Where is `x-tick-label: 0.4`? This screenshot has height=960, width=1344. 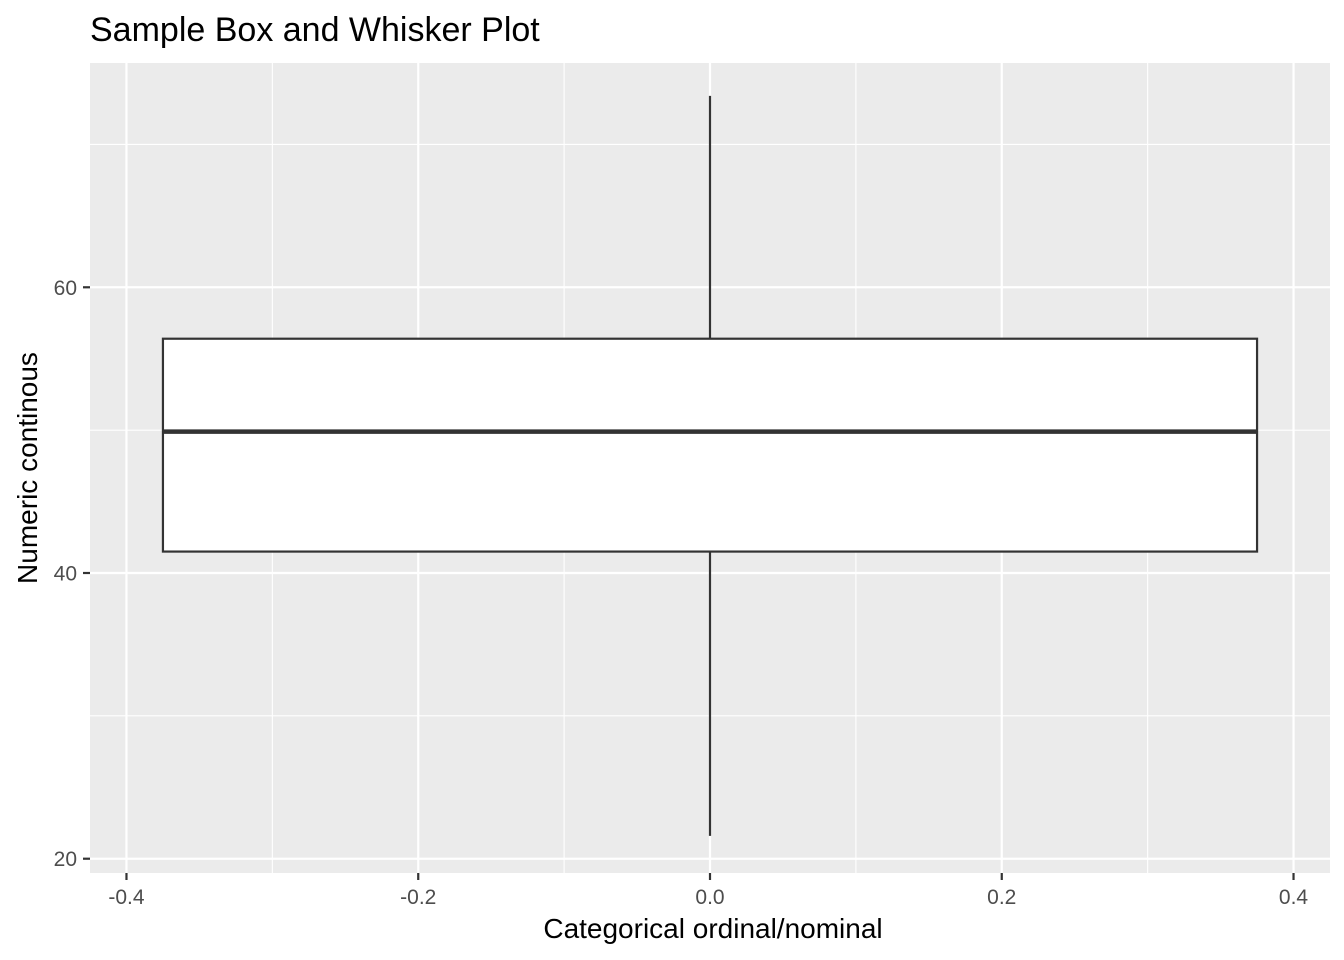 x-tick-label: 0.4 is located at coordinates (1294, 897).